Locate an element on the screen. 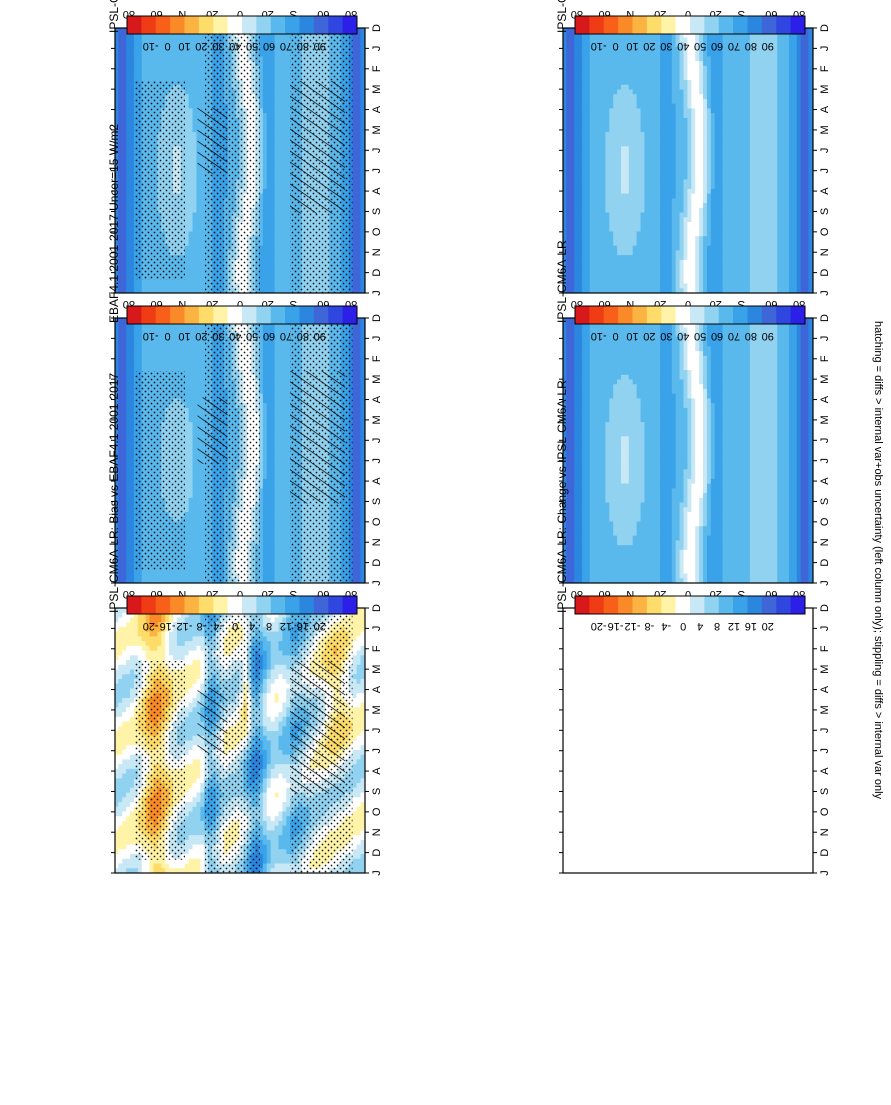 The height and width of the screenshot is (1105, 891). month-tick-label: J is located at coordinates (377, 151).